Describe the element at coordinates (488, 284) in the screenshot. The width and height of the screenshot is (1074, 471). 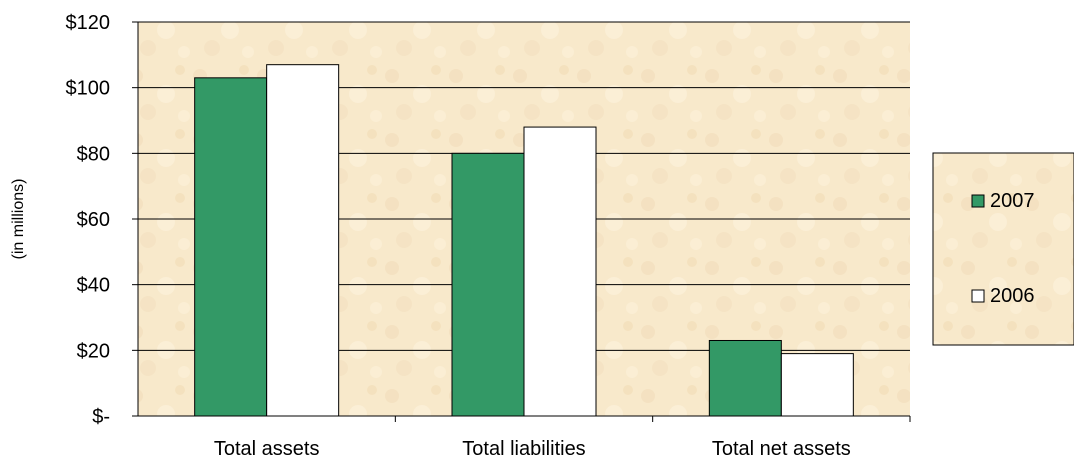
I see `bar-2007-total-liabilities` at that location.